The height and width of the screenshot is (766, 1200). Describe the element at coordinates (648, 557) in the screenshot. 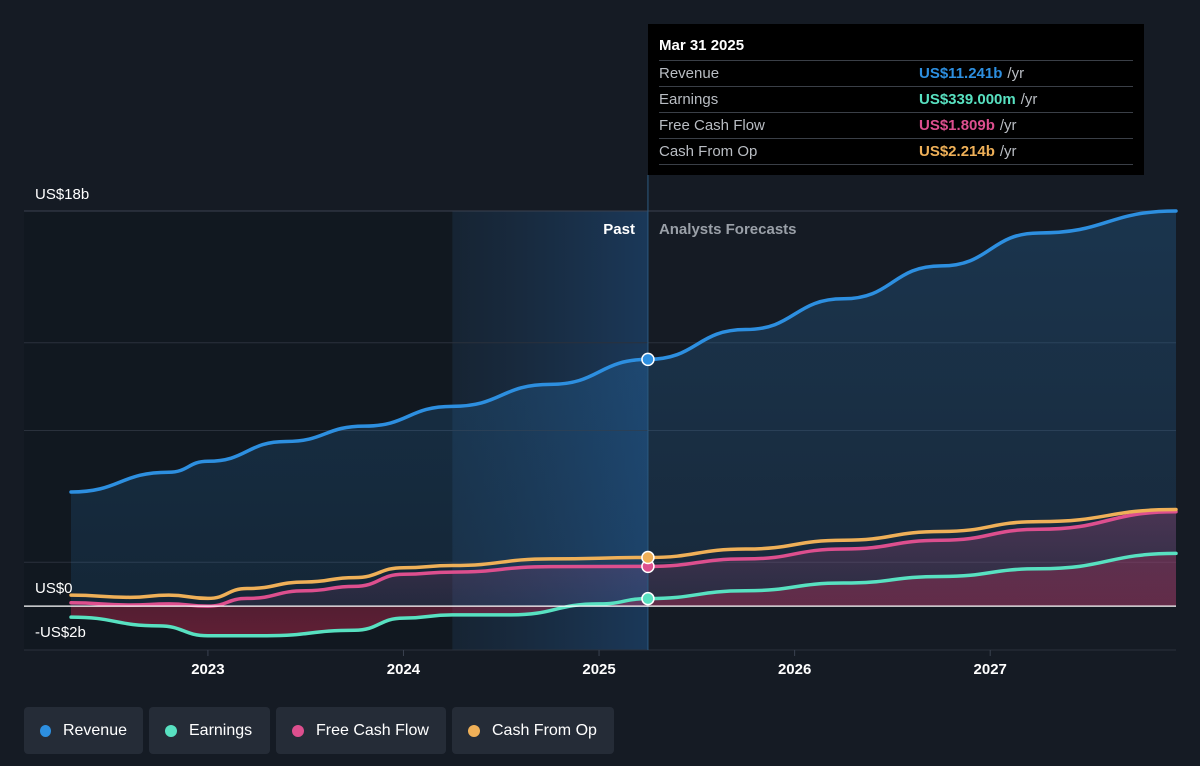

I see `marker-cash-from-op` at that location.